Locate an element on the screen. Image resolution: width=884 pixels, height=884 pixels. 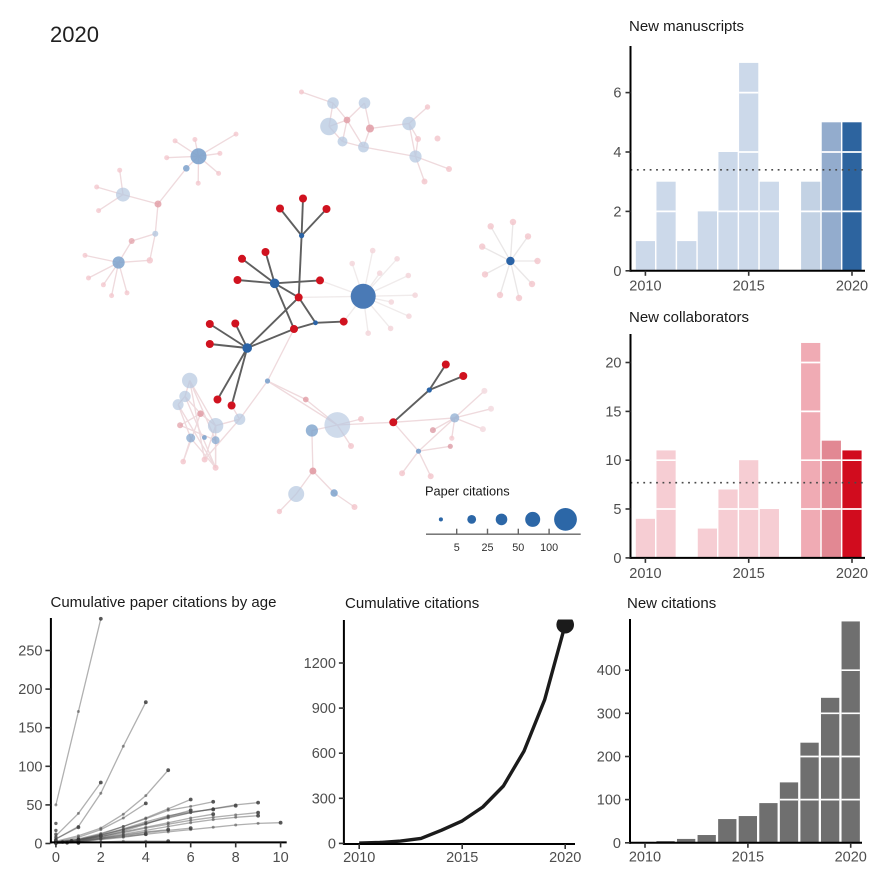
svg-text: 250 is located at coordinates (30, 652).